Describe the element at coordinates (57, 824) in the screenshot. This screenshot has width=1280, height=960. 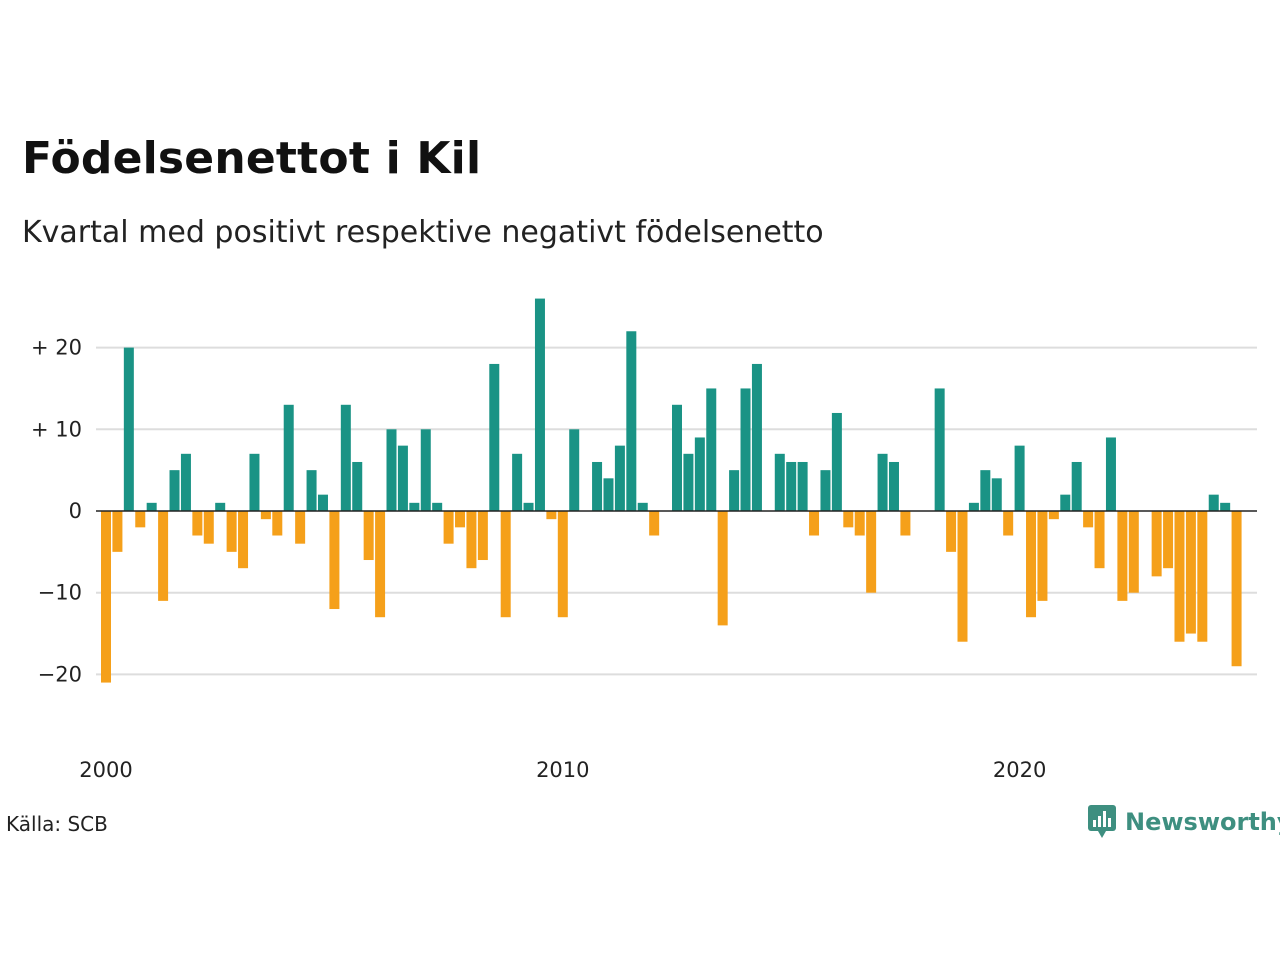
I see `source-note: Källa: SCB` at that location.